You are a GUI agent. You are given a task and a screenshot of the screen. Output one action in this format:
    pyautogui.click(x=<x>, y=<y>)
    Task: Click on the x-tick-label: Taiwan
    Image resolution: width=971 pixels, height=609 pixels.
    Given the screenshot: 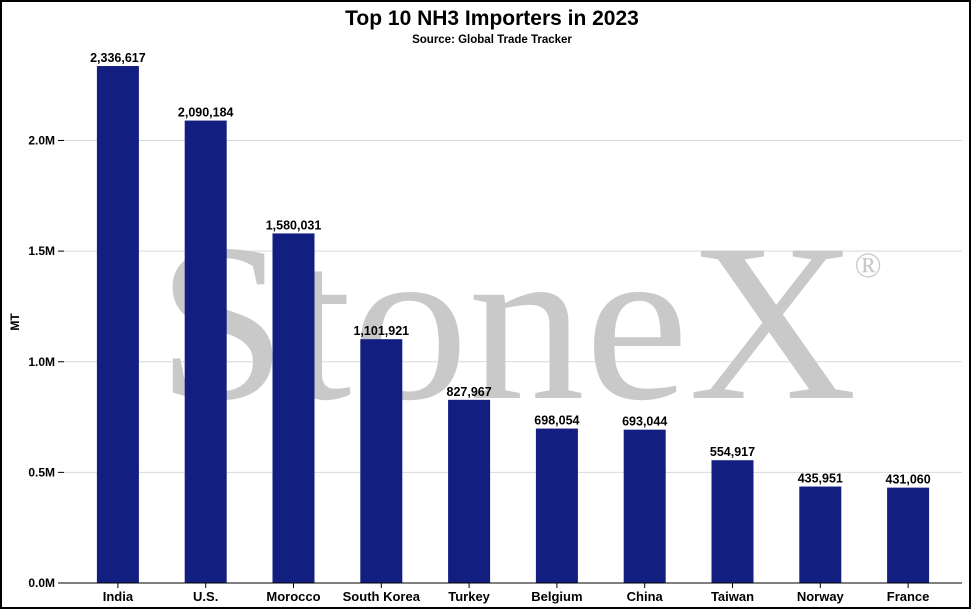 What is the action you would take?
    pyautogui.click(x=732, y=596)
    